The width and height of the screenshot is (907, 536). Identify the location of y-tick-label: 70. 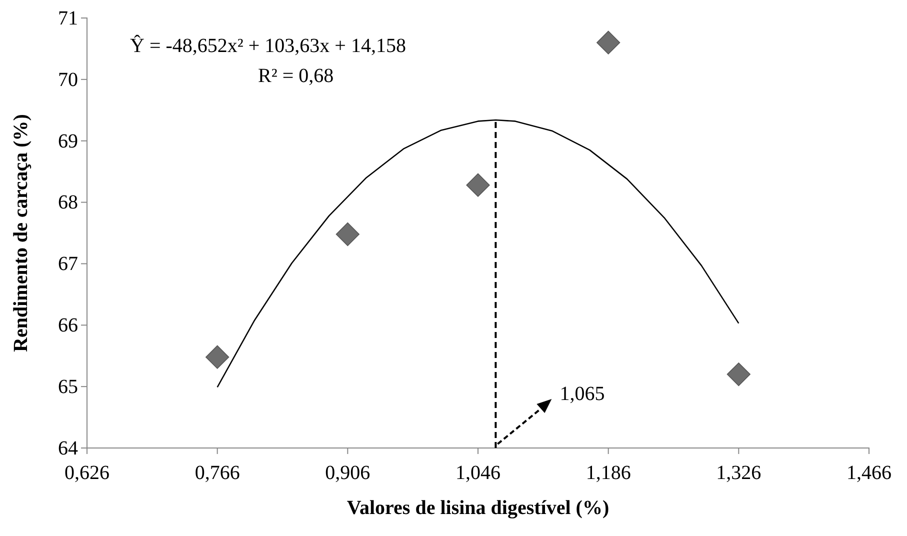
(68, 79).